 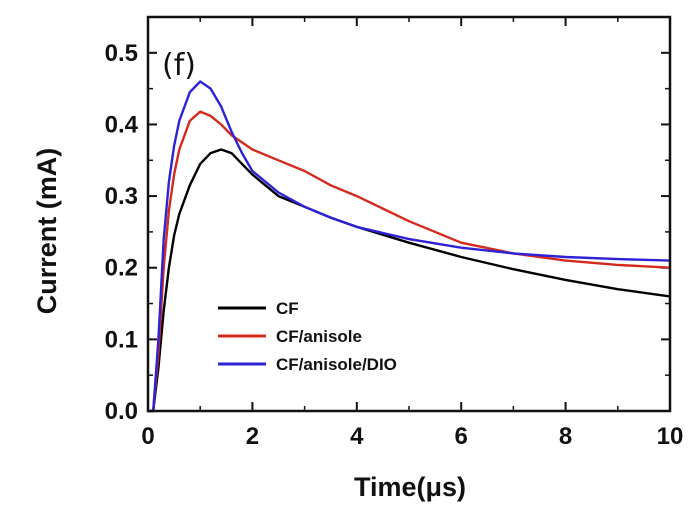 I want to click on legend: CF CF/anisole CF/anisole/DIO, so click(x=307, y=336).